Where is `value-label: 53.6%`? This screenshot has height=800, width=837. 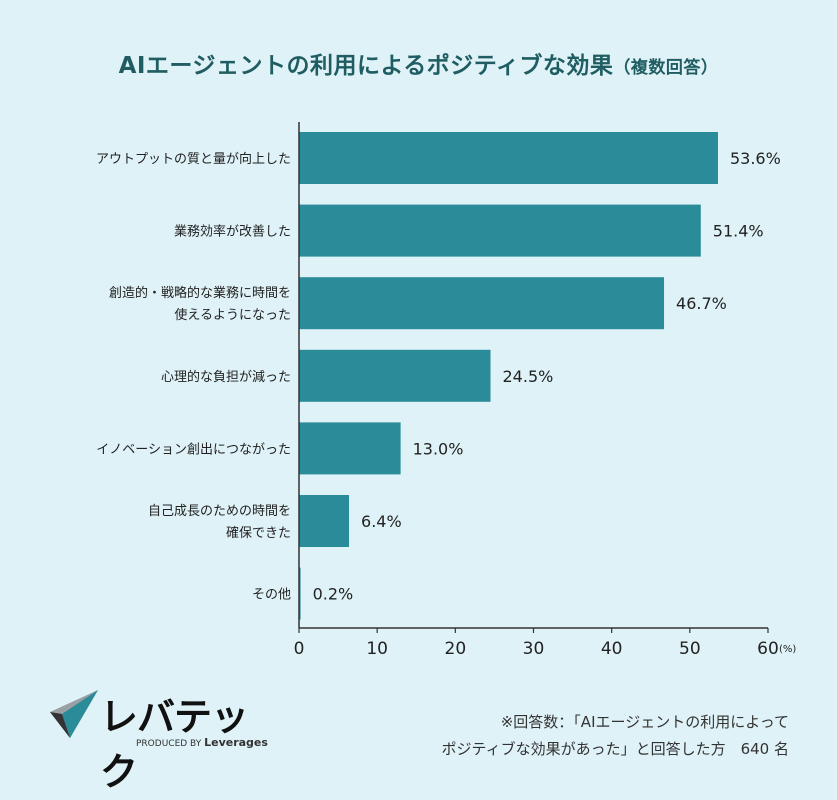
value-label: 53.6% is located at coordinates (755, 158).